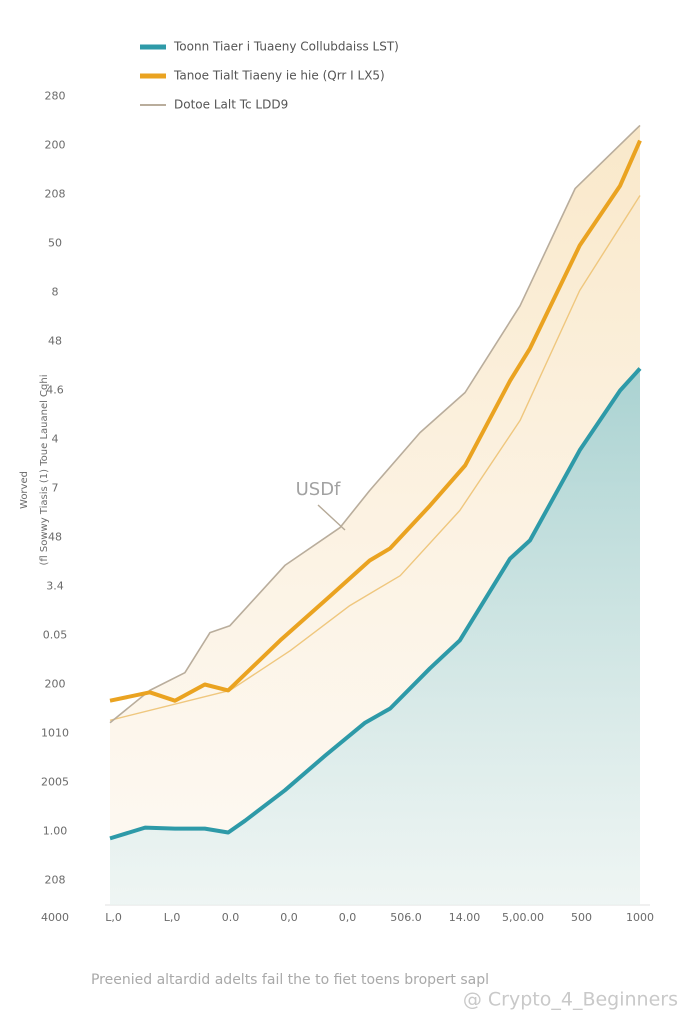 This screenshot has width=688, height=1024. I want to click on y-tick-label: 1010, so click(55, 733).